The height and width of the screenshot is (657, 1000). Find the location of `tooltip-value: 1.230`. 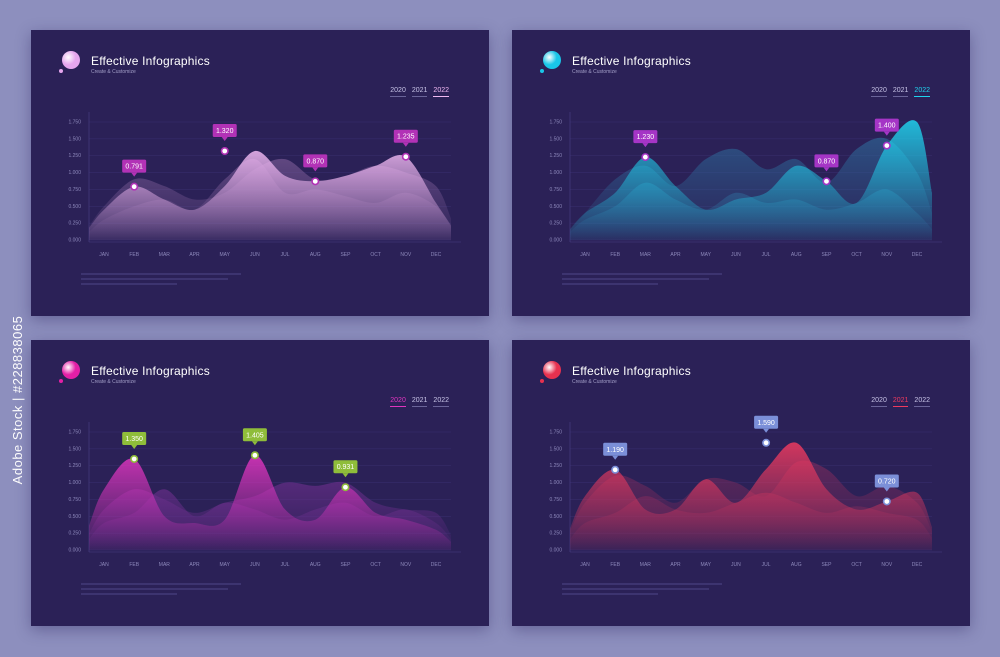

tooltip-value: 1.230 is located at coordinates (646, 137).